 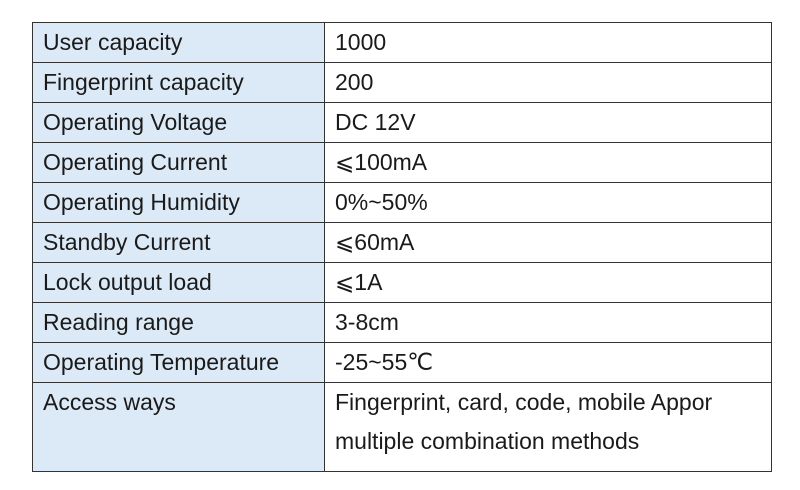 What do you see at coordinates (548, 82) in the screenshot?
I see `row-value: 200` at bounding box center [548, 82].